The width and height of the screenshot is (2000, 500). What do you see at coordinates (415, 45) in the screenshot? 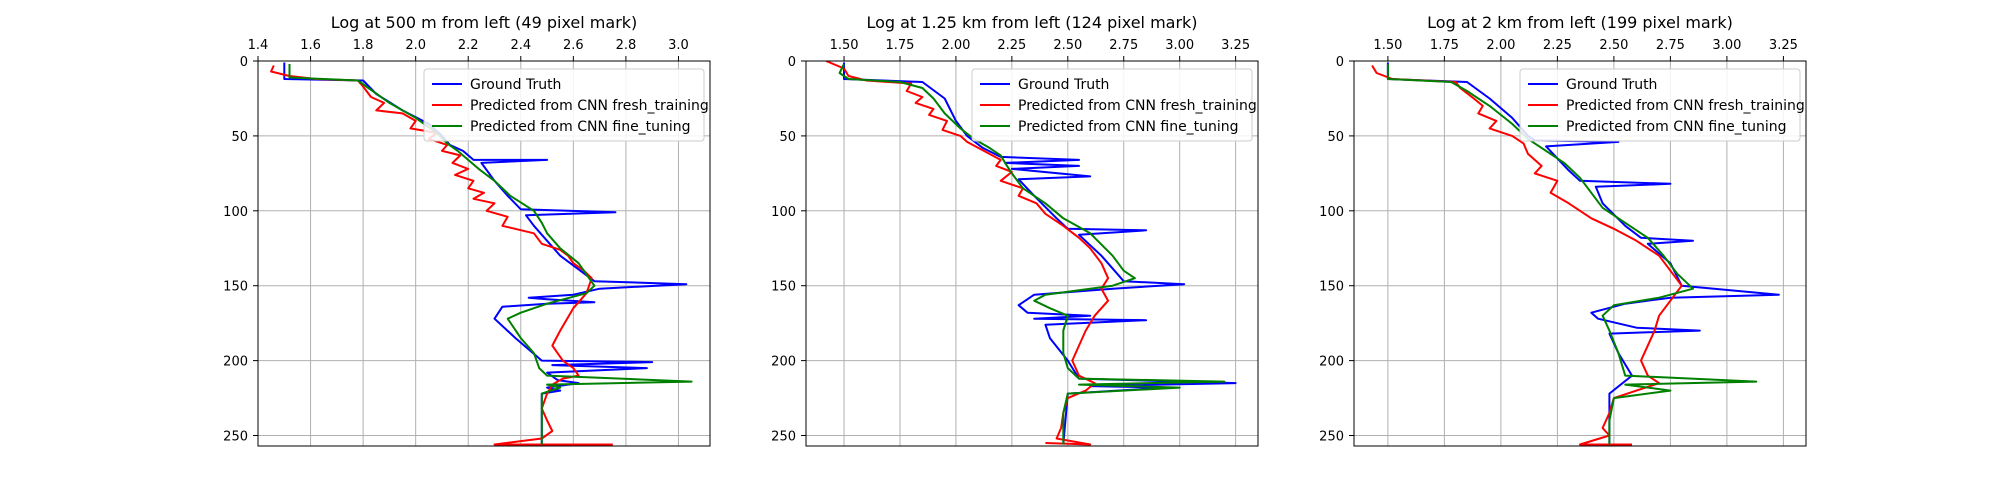
I see `x-tick-label: 2.0` at bounding box center [415, 45].